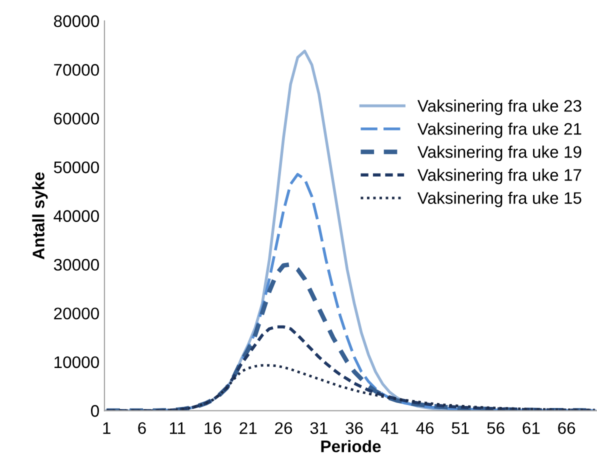 This screenshot has height=464, width=597. Describe the element at coordinates (76, 21) in the screenshot. I see `y-tick-label: 80000` at that location.